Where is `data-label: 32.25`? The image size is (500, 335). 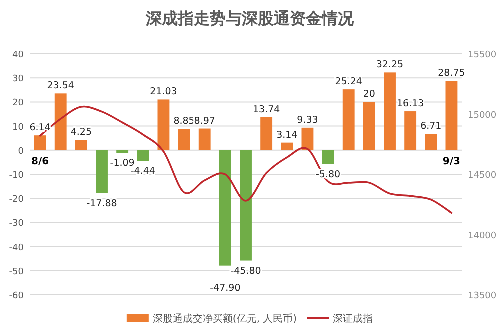 data-label: 32.25 is located at coordinates (390, 65).